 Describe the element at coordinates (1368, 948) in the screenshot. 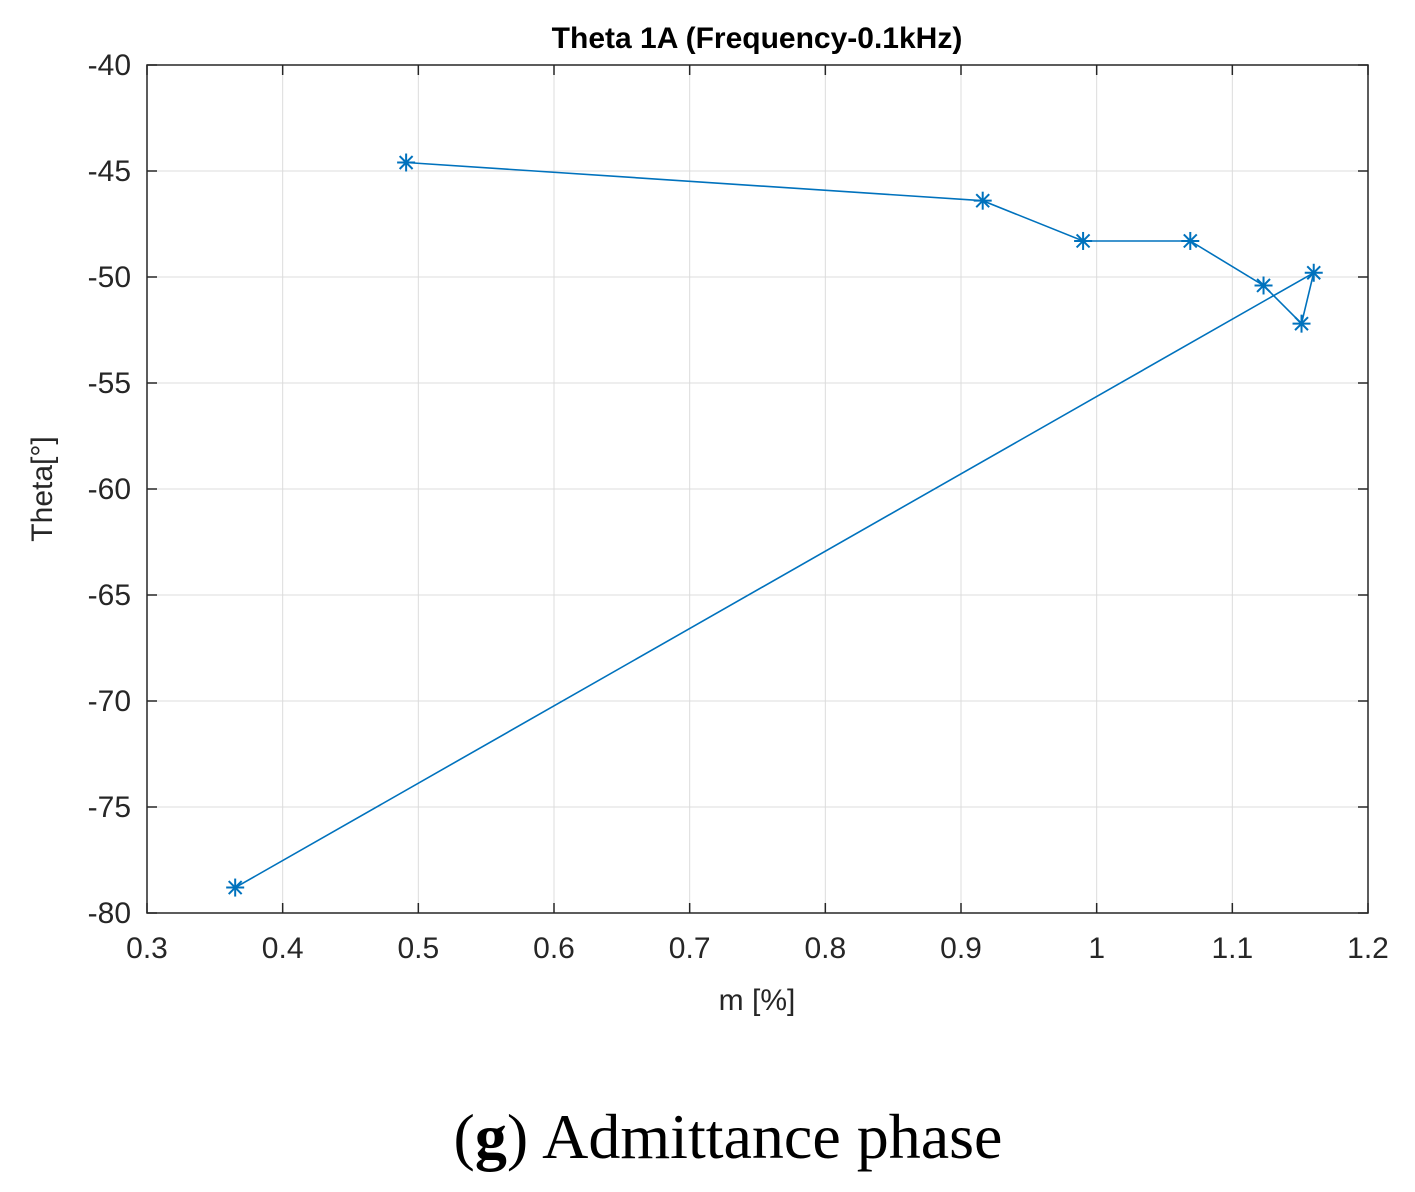

I see `x-tick-label: 1.2` at that location.